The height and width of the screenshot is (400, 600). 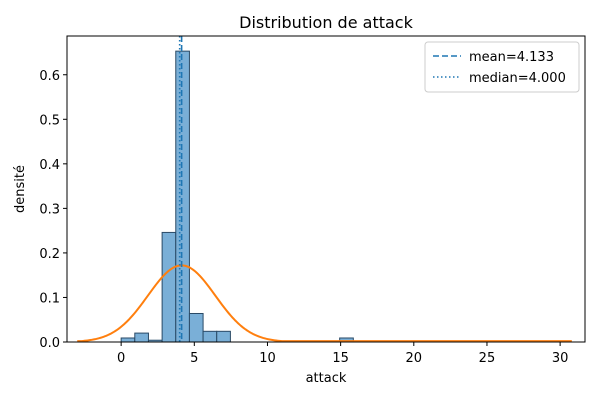 What do you see at coordinates (194, 358) in the screenshot?
I see `x-tick-label: 5` at bounding box center [194, 358].